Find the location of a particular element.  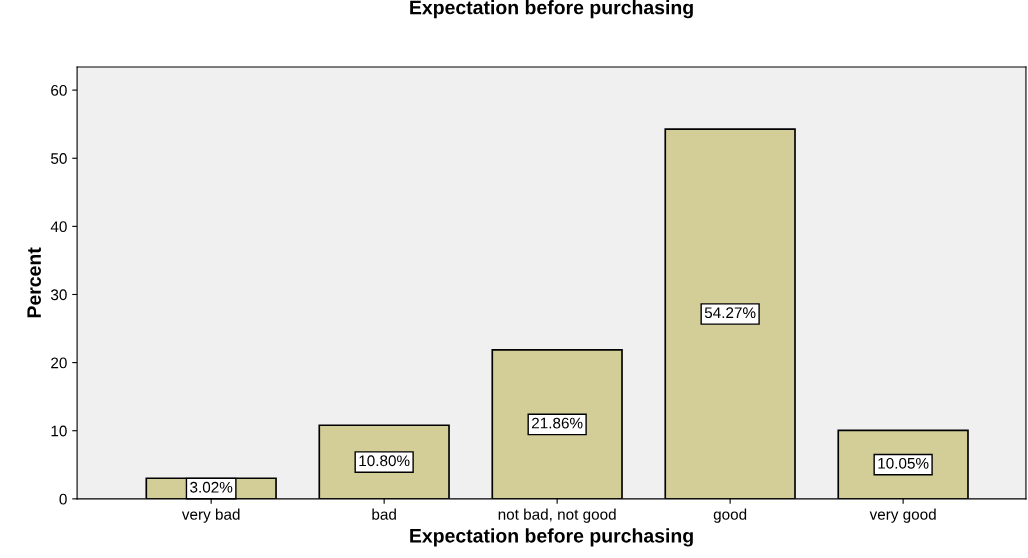

data-label: 54.27% is located at coordinates (730, 313).